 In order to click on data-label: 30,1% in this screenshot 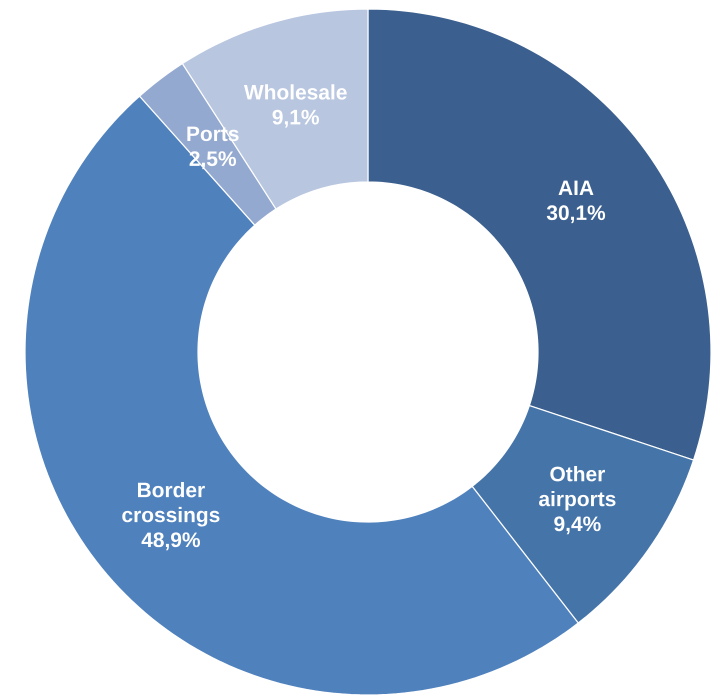, I will do `click(576, 215)`.